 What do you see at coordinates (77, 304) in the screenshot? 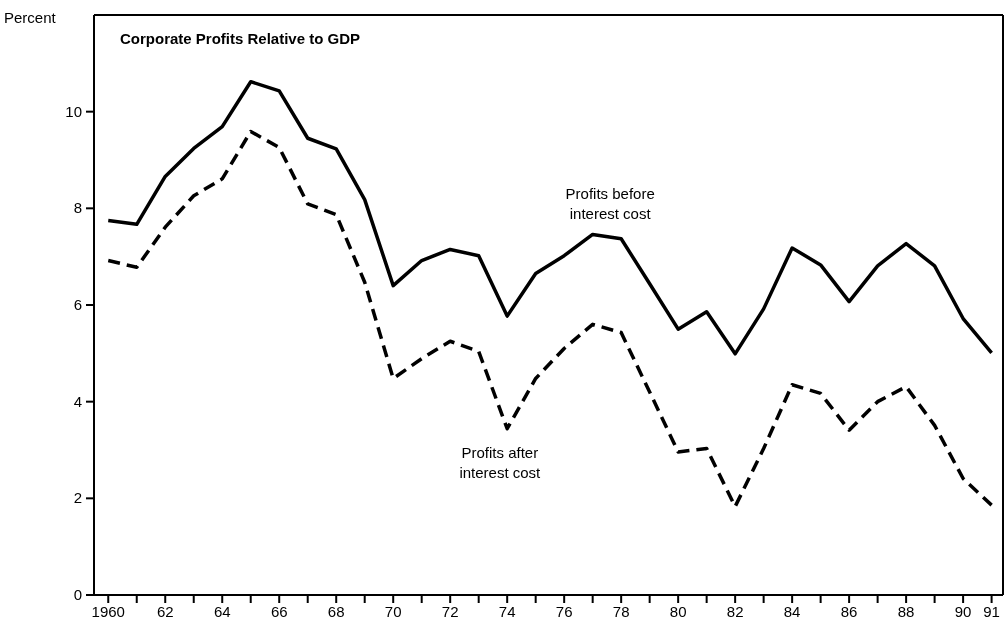
I see `y-tick-label: 6` at bounding box center [77, 304].